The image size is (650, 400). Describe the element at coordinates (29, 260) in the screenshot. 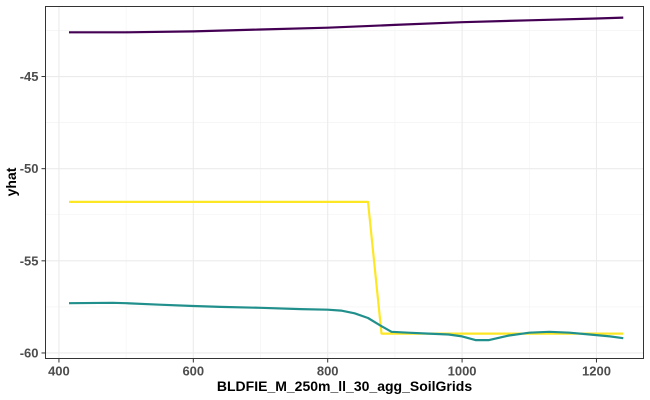

I see `y-tick-label: -55` at that location.